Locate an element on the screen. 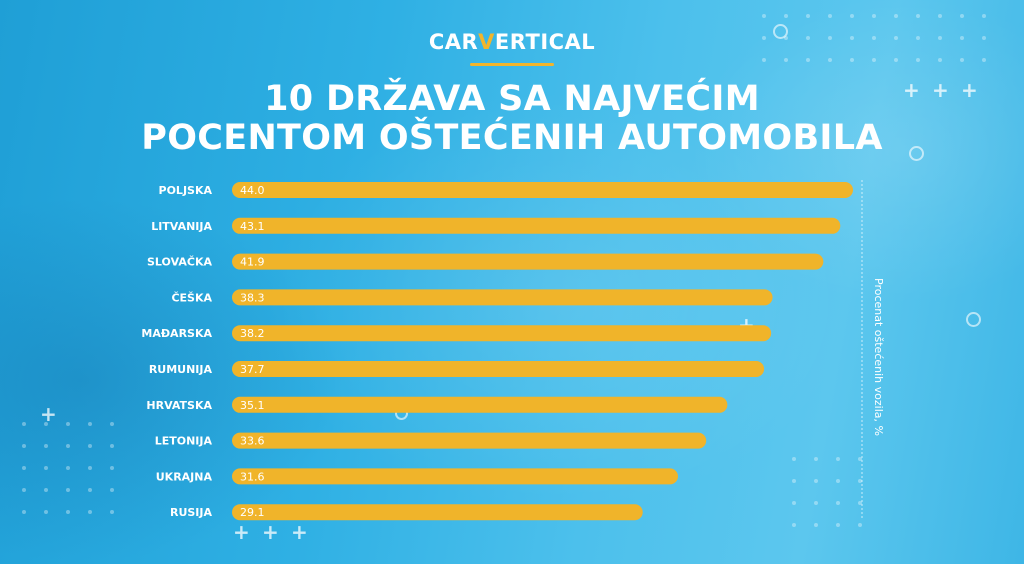  value-label: 44.0 is located at coordinates (252, 190).